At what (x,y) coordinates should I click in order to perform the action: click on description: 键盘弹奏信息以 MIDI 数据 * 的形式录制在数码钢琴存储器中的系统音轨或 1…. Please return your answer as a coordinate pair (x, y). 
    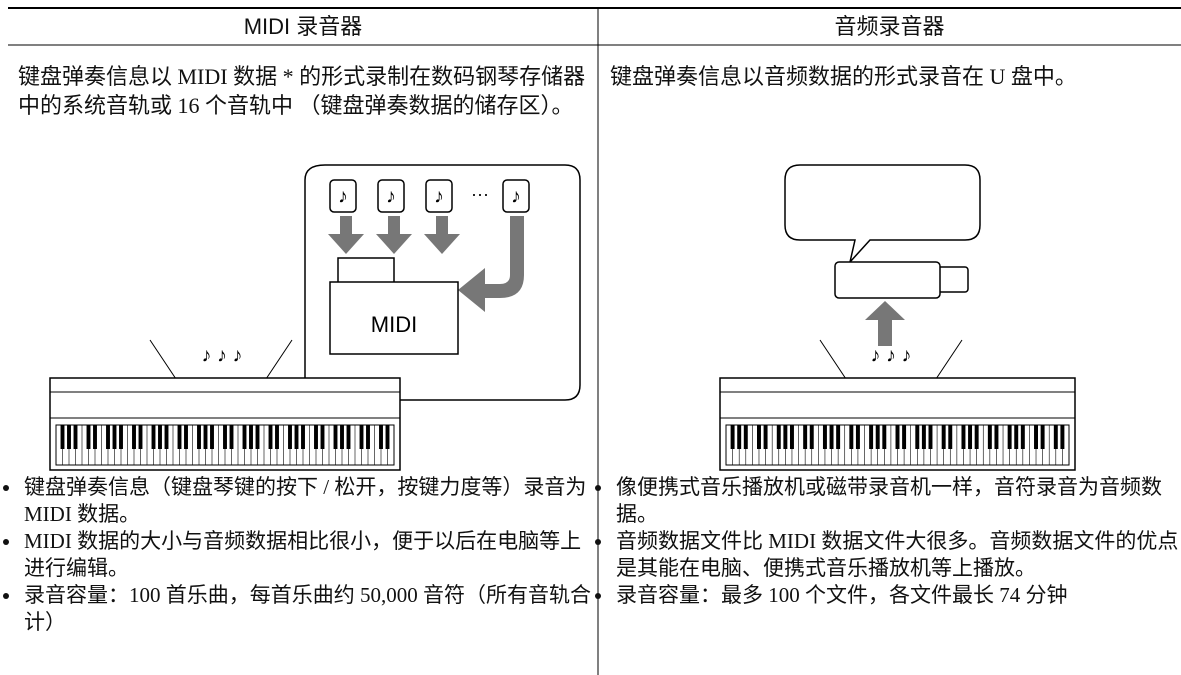
    Looking at the image, I should click on (302, 91).